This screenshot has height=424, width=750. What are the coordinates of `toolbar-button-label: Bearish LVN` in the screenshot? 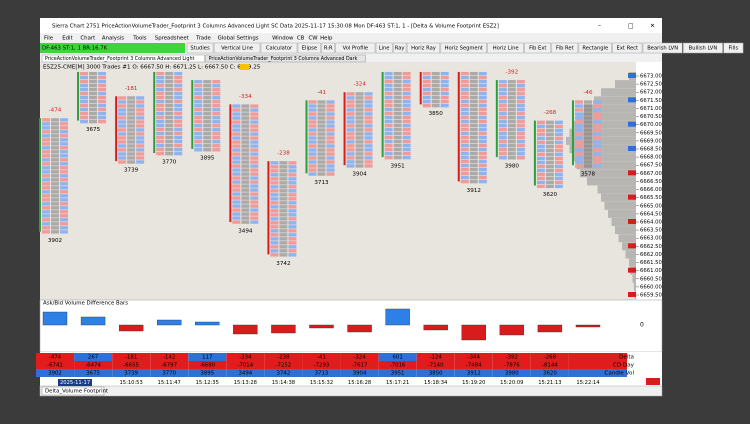 It's located at (662, 49).